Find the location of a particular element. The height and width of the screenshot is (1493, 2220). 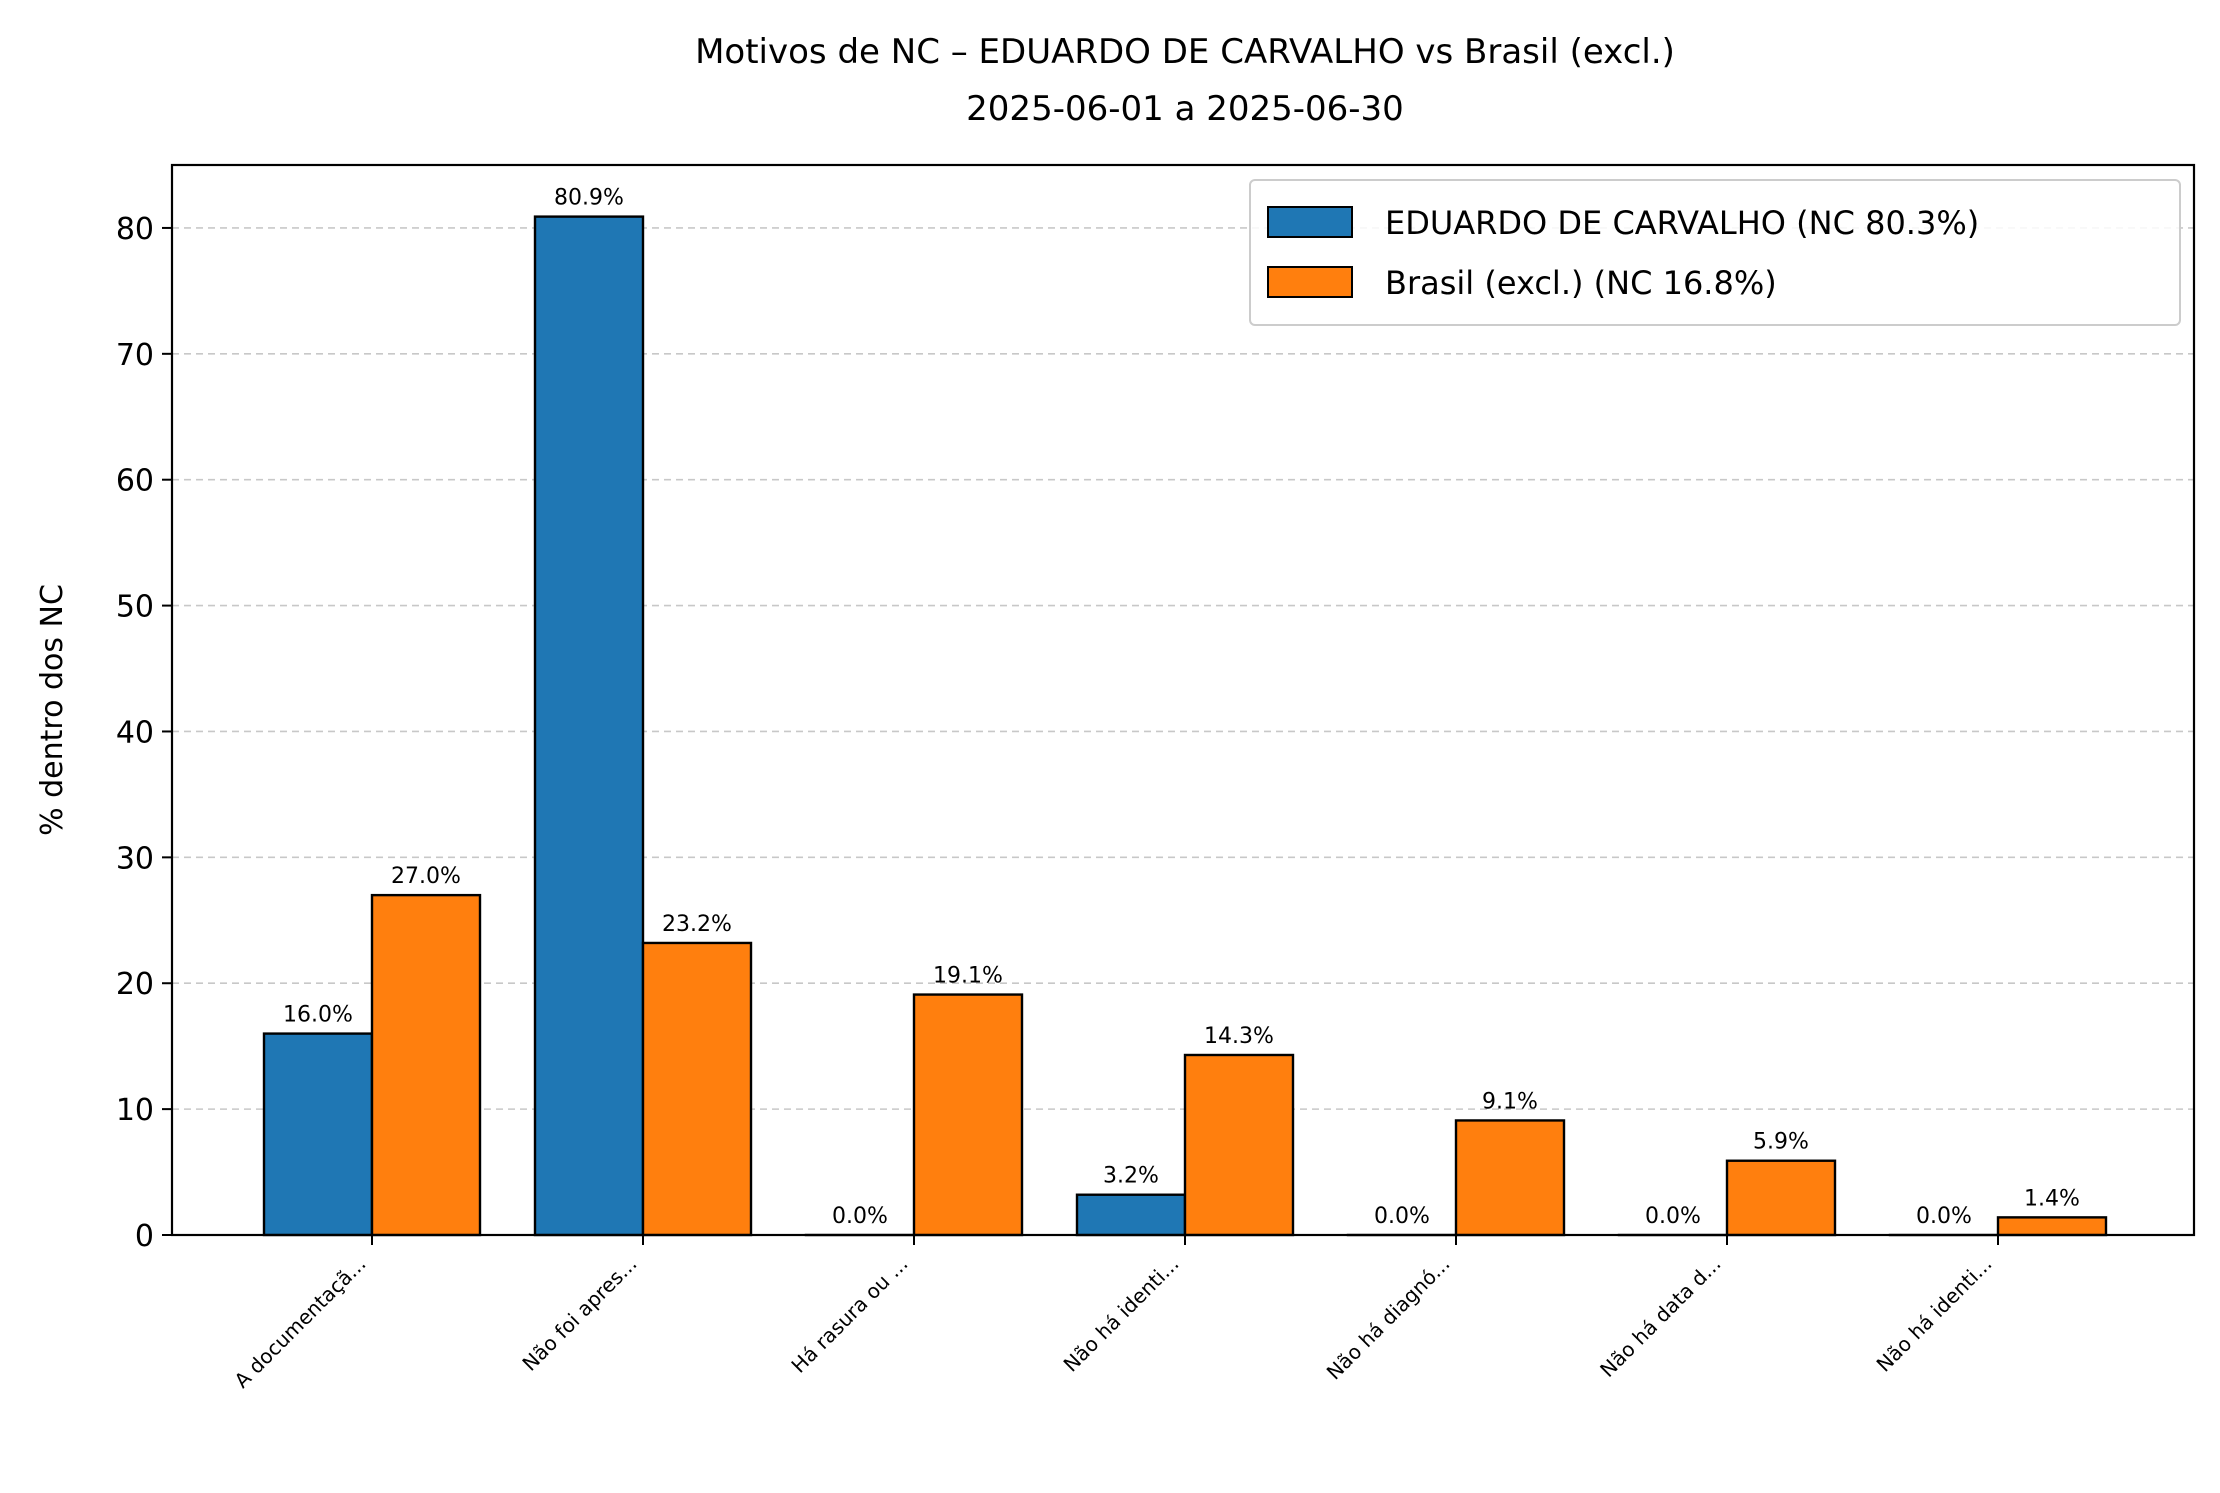

bar-value-label: 5.9% is located at coordinates (1781, 1142).